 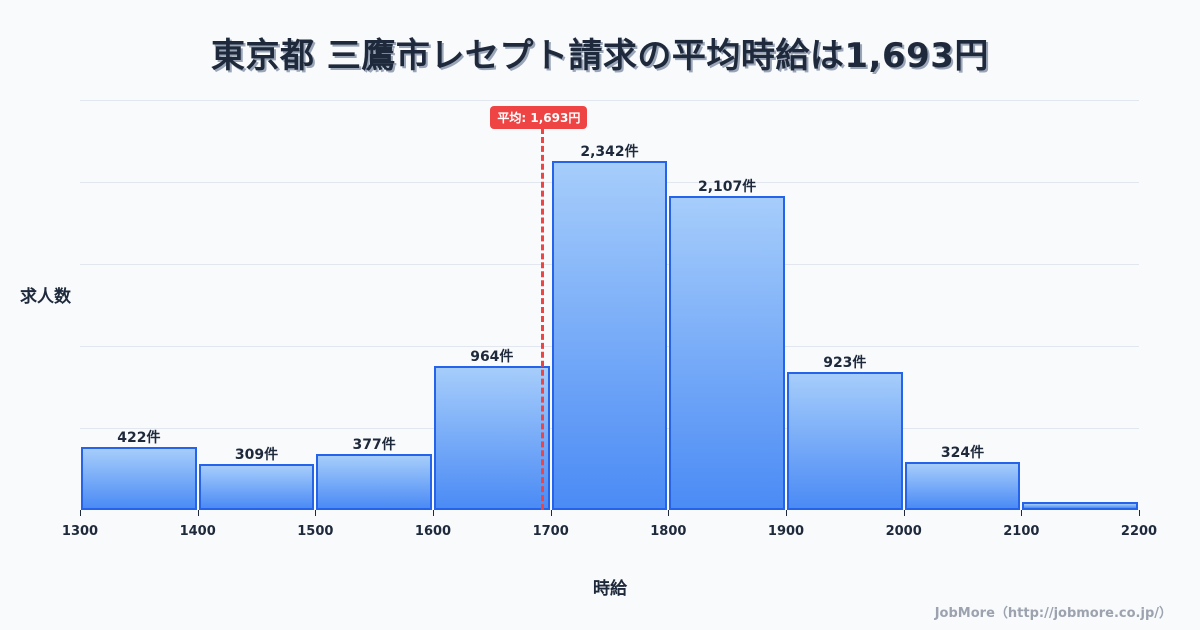 I want to click on bar-value-label: 324件, so click(x=962, y=452).